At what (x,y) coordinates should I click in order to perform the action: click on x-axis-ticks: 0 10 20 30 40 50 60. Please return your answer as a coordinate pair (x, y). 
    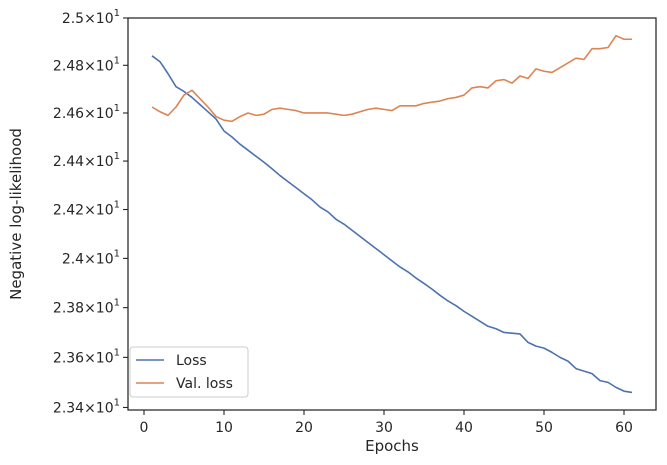
    Looking at the image, I should click on (386, 423).